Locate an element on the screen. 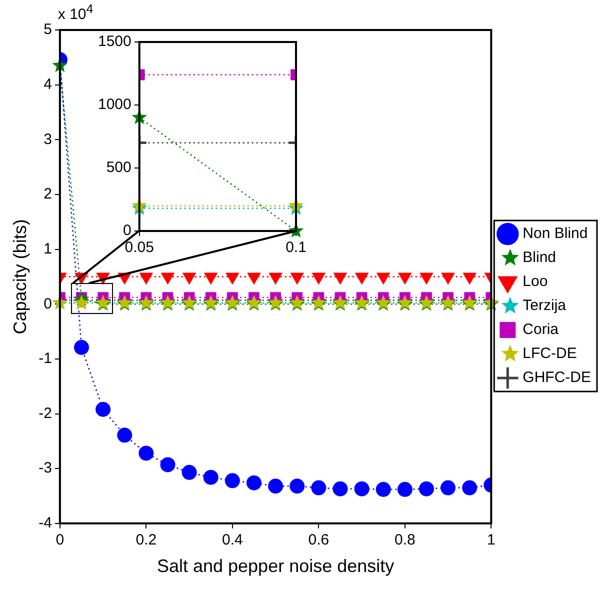 The height and width of the screenshot is (590, 605). x-tick-label: 0.1 is located at coordinates (296, 247).